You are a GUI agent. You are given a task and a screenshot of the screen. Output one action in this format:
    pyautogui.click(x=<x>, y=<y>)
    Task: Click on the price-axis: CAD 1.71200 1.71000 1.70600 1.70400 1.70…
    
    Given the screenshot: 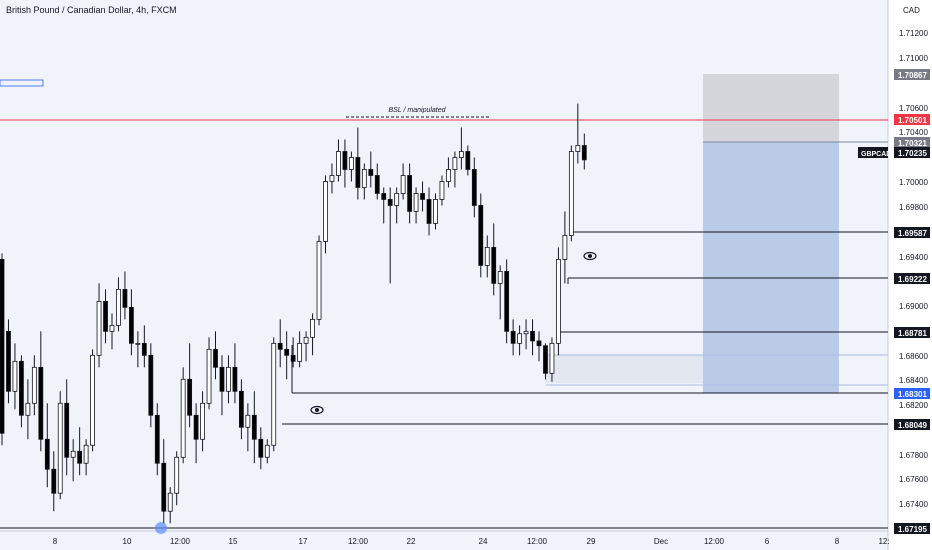 What is the action you would take?
    pyautogui.click(x=913, y=257)
    